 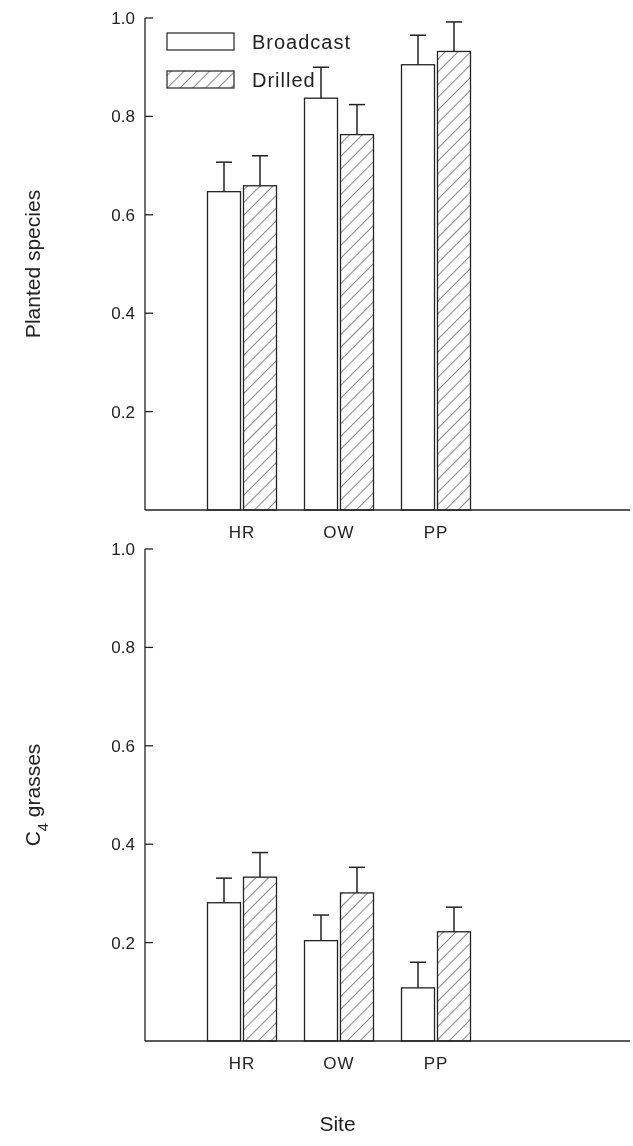 I want to click on legend-label: Drilled, so click(x=284, y=80).